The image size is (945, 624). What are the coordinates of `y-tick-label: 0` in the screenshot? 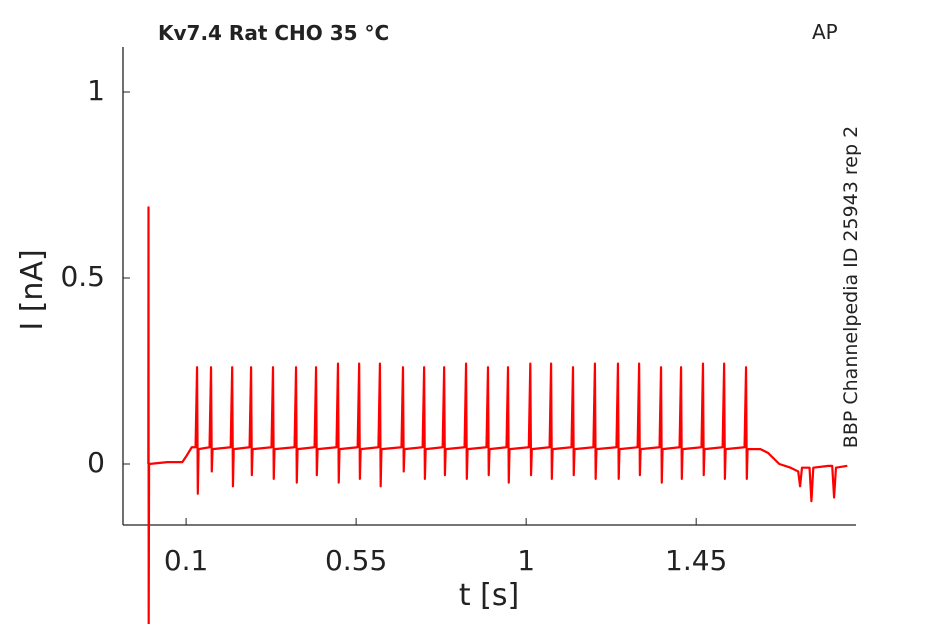 It's located at (96, 462).